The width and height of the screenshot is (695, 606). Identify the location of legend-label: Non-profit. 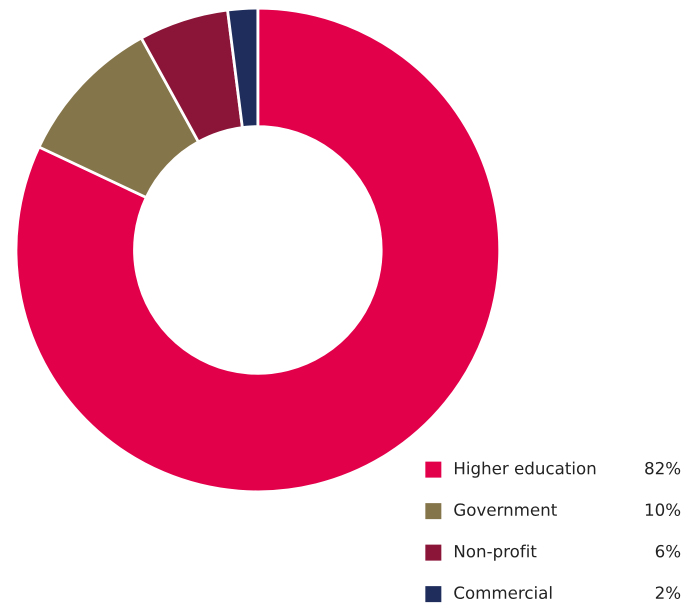
(495, 552).